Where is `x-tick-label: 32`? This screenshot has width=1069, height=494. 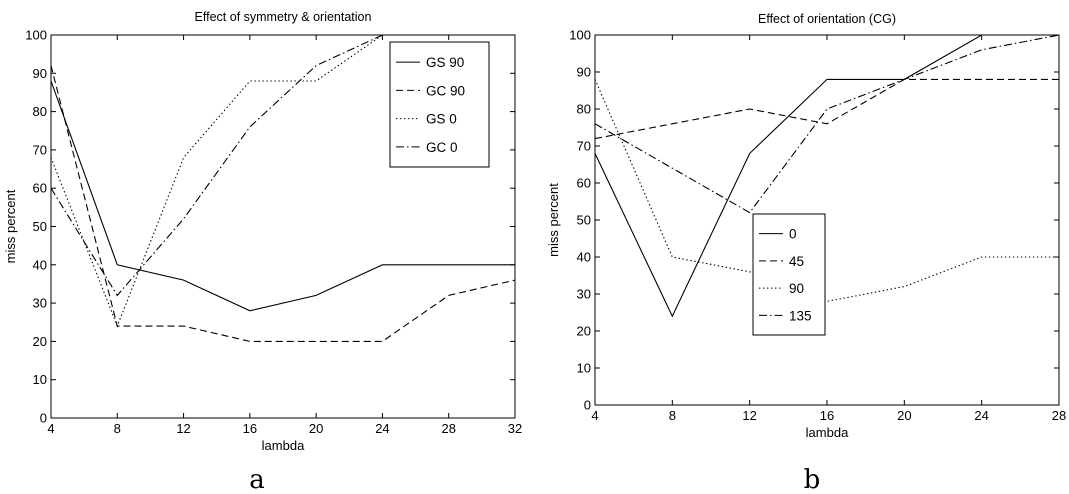
x-tick-label: 32 is located at coordinates (515, 428).